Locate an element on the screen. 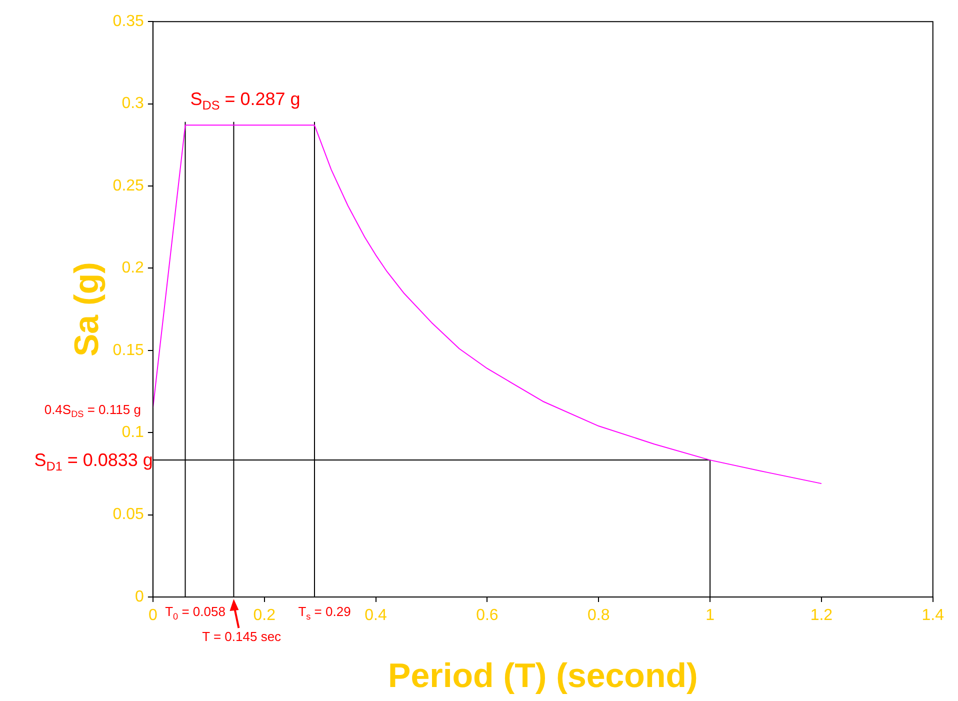 The width and height of the screenshot is (958, 701). y-tick-label: 0.35 is located at coordinates (128, 21).